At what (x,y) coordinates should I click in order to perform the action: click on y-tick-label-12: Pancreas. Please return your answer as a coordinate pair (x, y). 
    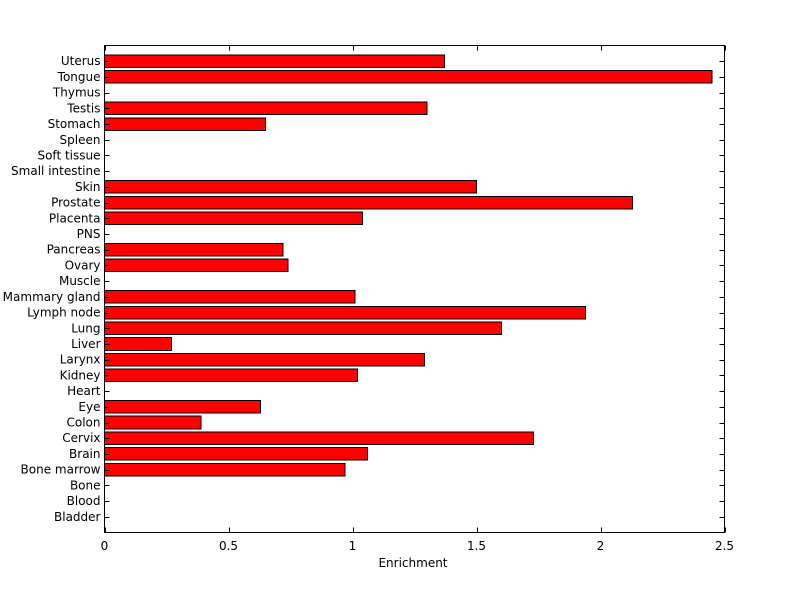
    Looking at the image, I should click on (74, 250).